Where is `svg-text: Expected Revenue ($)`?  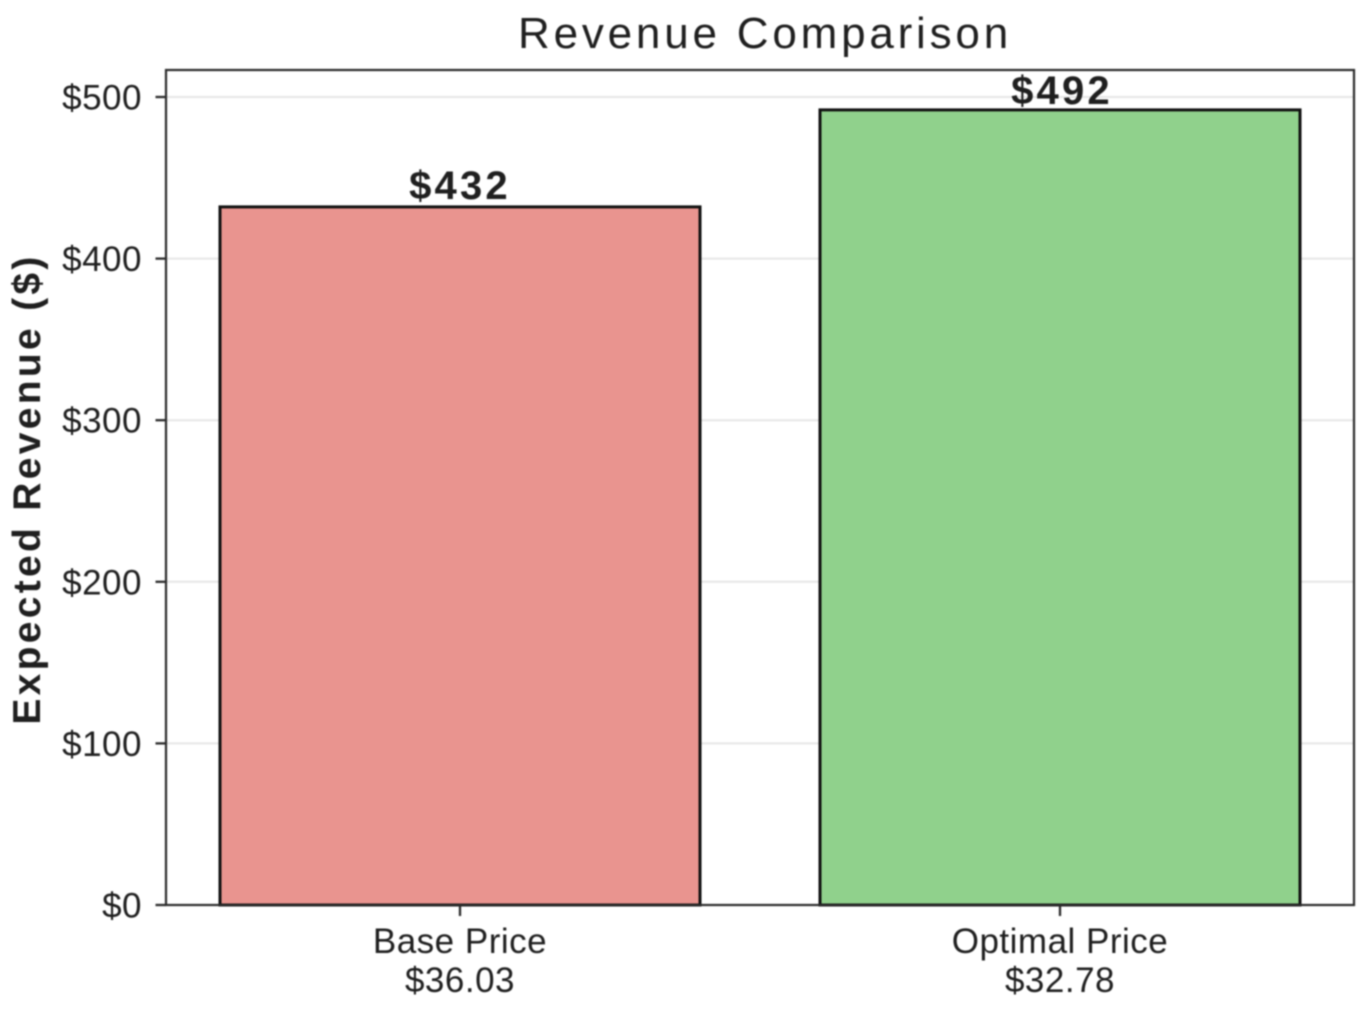
svg-text: Expected Revenue ($) is located at coordinates (27, 488).